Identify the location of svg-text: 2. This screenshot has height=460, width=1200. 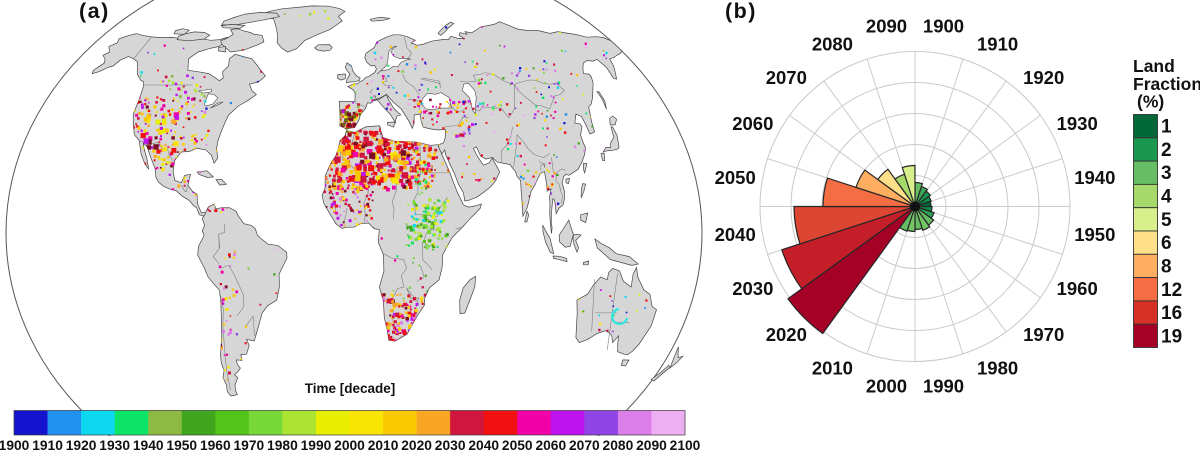
(1166, 150).